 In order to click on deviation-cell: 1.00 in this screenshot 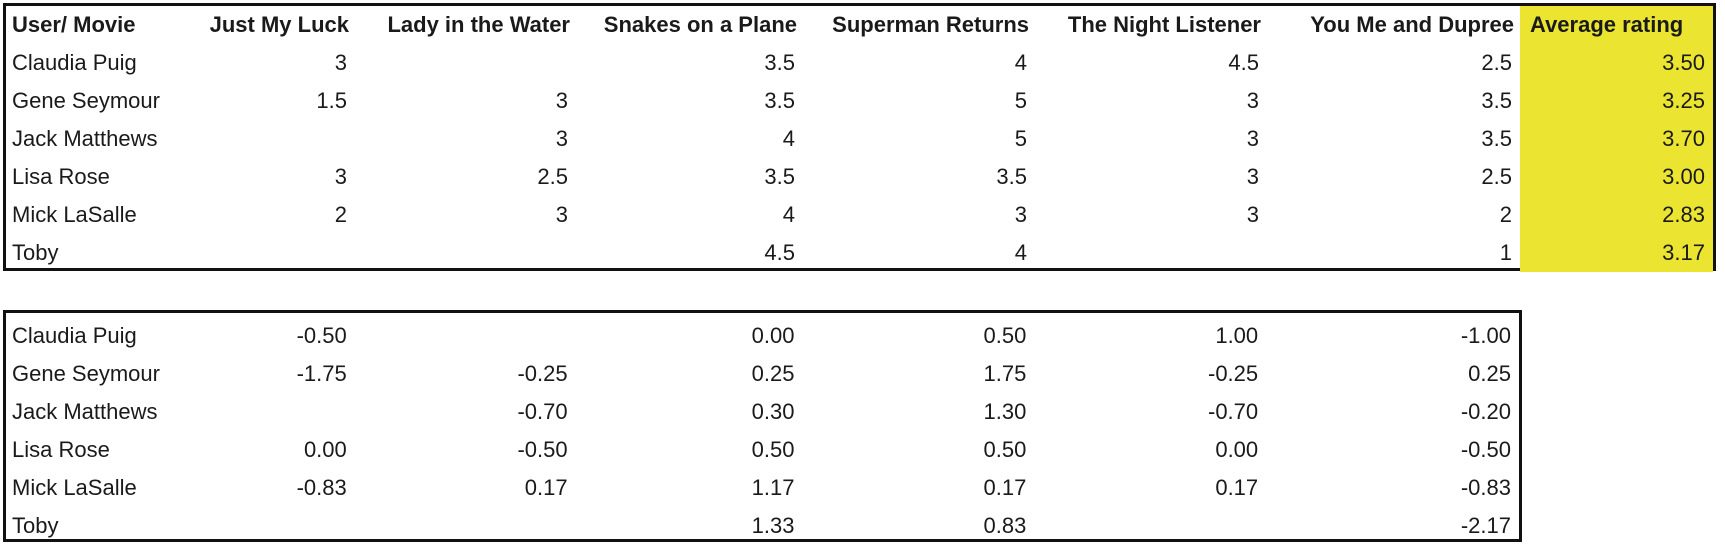, I will do `click(1237, 335)`.